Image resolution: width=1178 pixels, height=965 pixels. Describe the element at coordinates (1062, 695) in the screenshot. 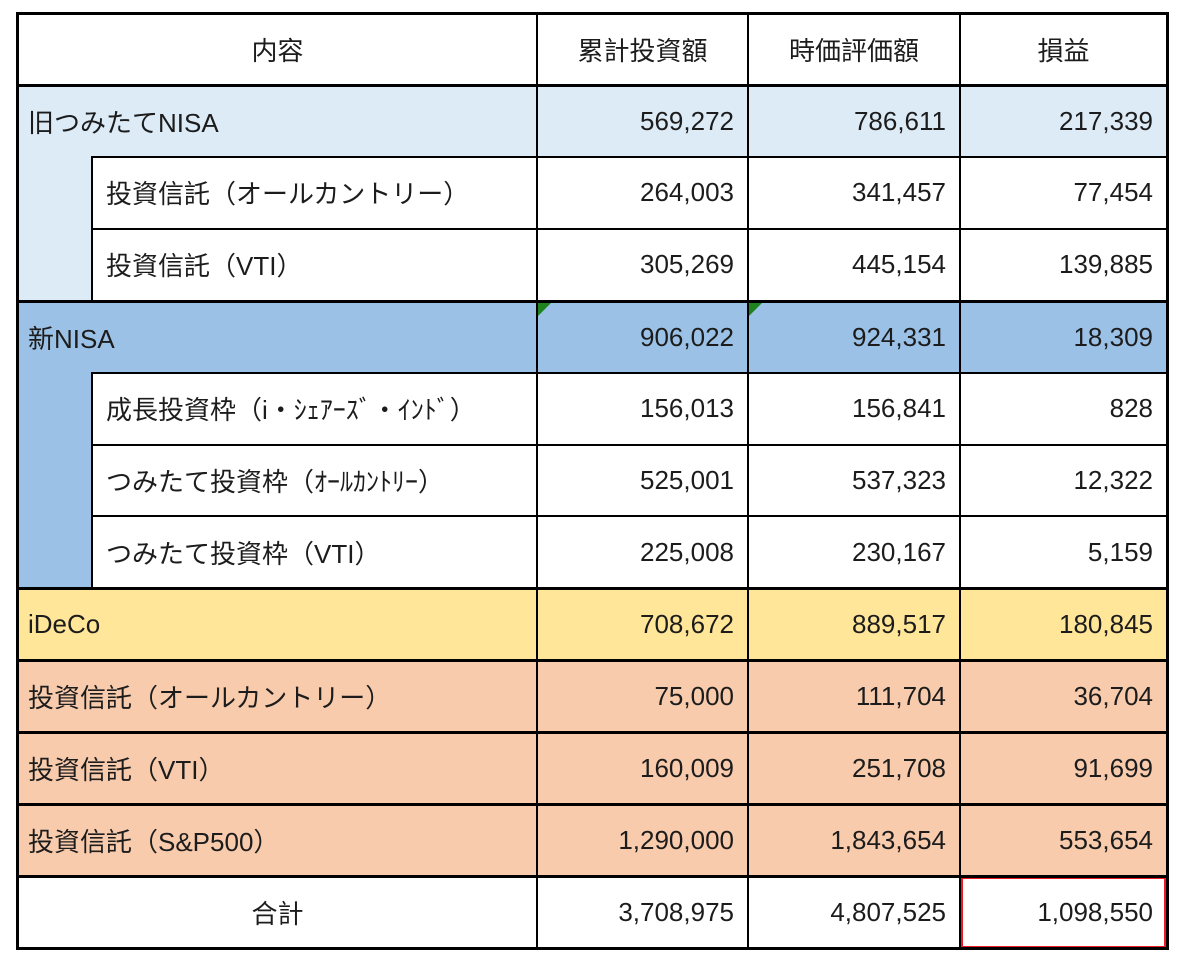

I see `cell-value: 36,704` at that location.